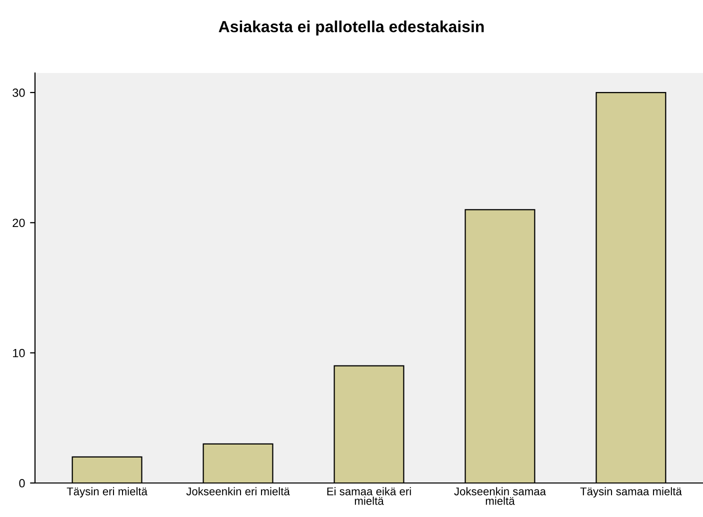 This screenshot has width=703, height=517. Describe the element at coordinates (631, 492) in the screenshot. I see `x-tick-label: Täysin samaa mieltä` at that location.